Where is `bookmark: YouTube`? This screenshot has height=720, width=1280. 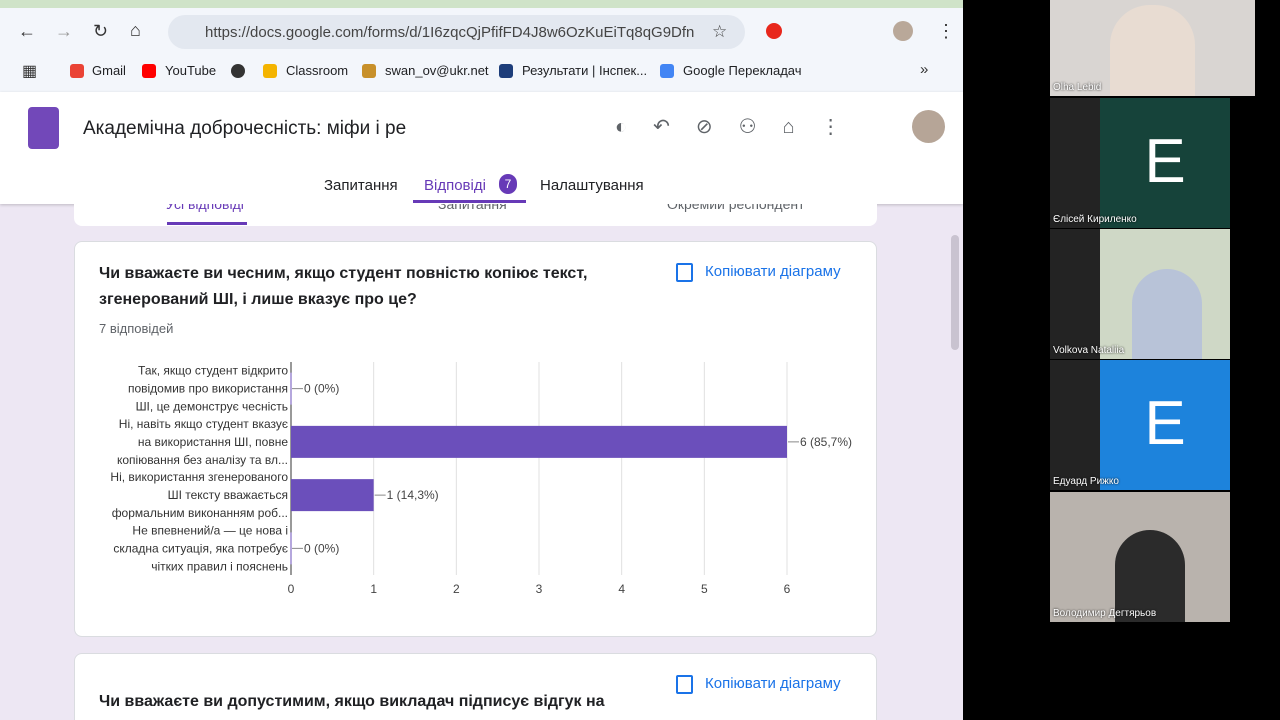 bookmark: YouTube is located at coordinates (191, 70).